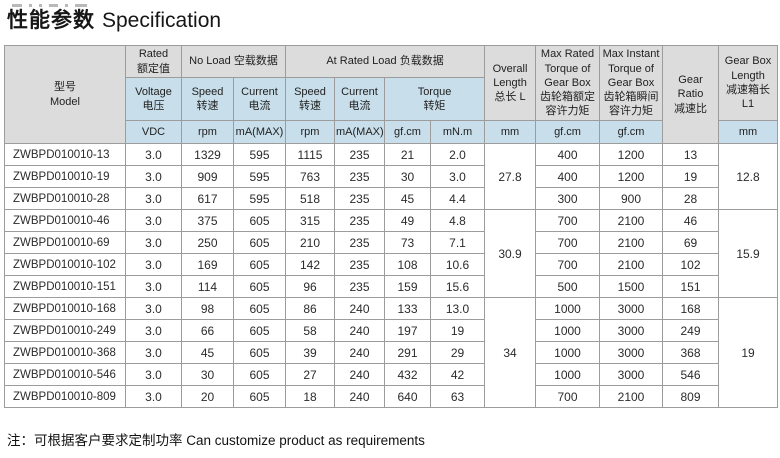 This screenshot has width=780, height=458. I want to click on cell-torque-mnm: 29, so click(457, 352).